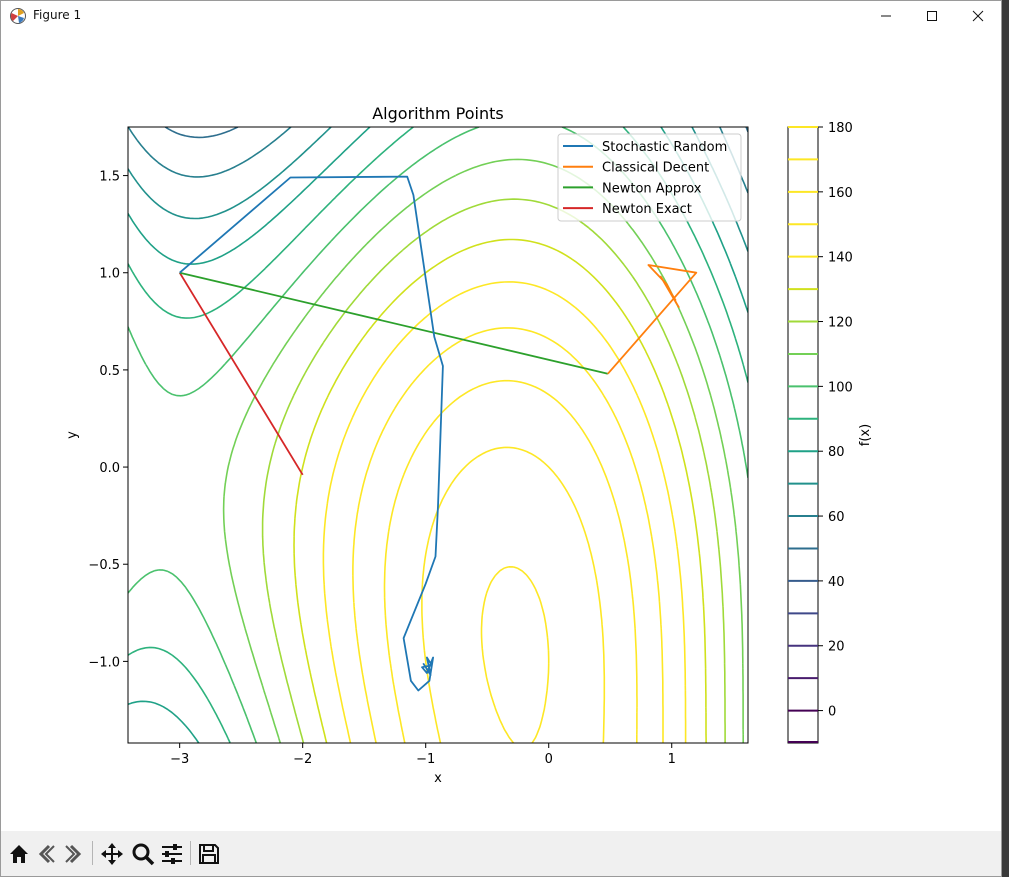 The image size is (1009, 877). I want to click on home-icon, so click(19, 854).